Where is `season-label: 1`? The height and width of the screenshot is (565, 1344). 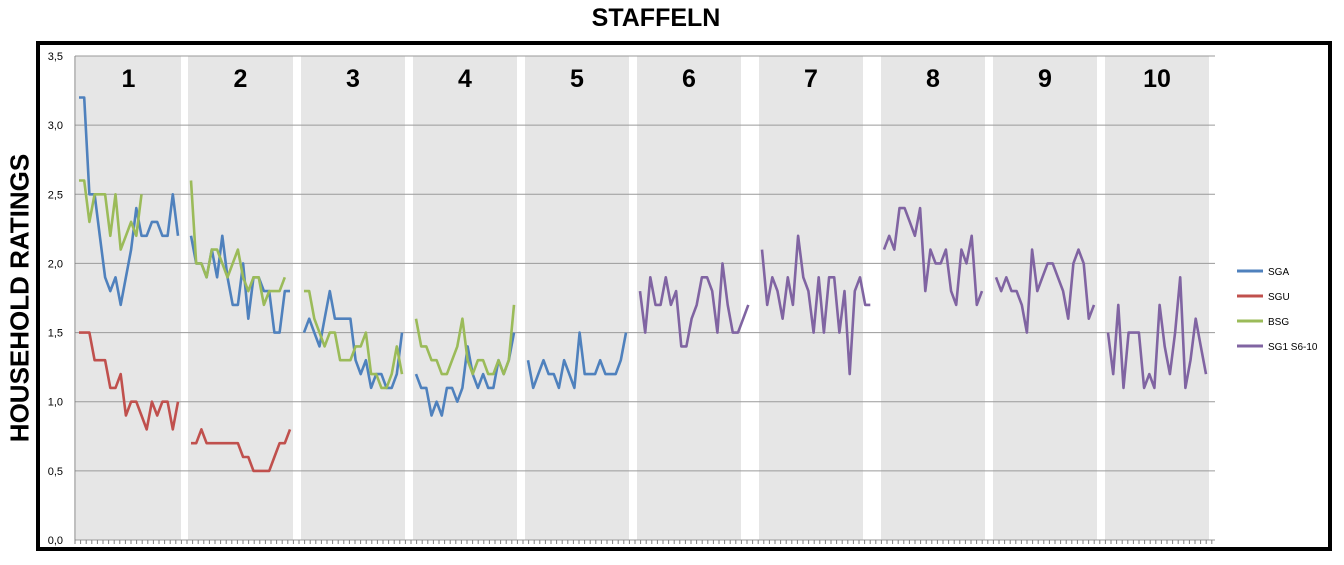
season-label: 1 is located at coordinates (129, 79).